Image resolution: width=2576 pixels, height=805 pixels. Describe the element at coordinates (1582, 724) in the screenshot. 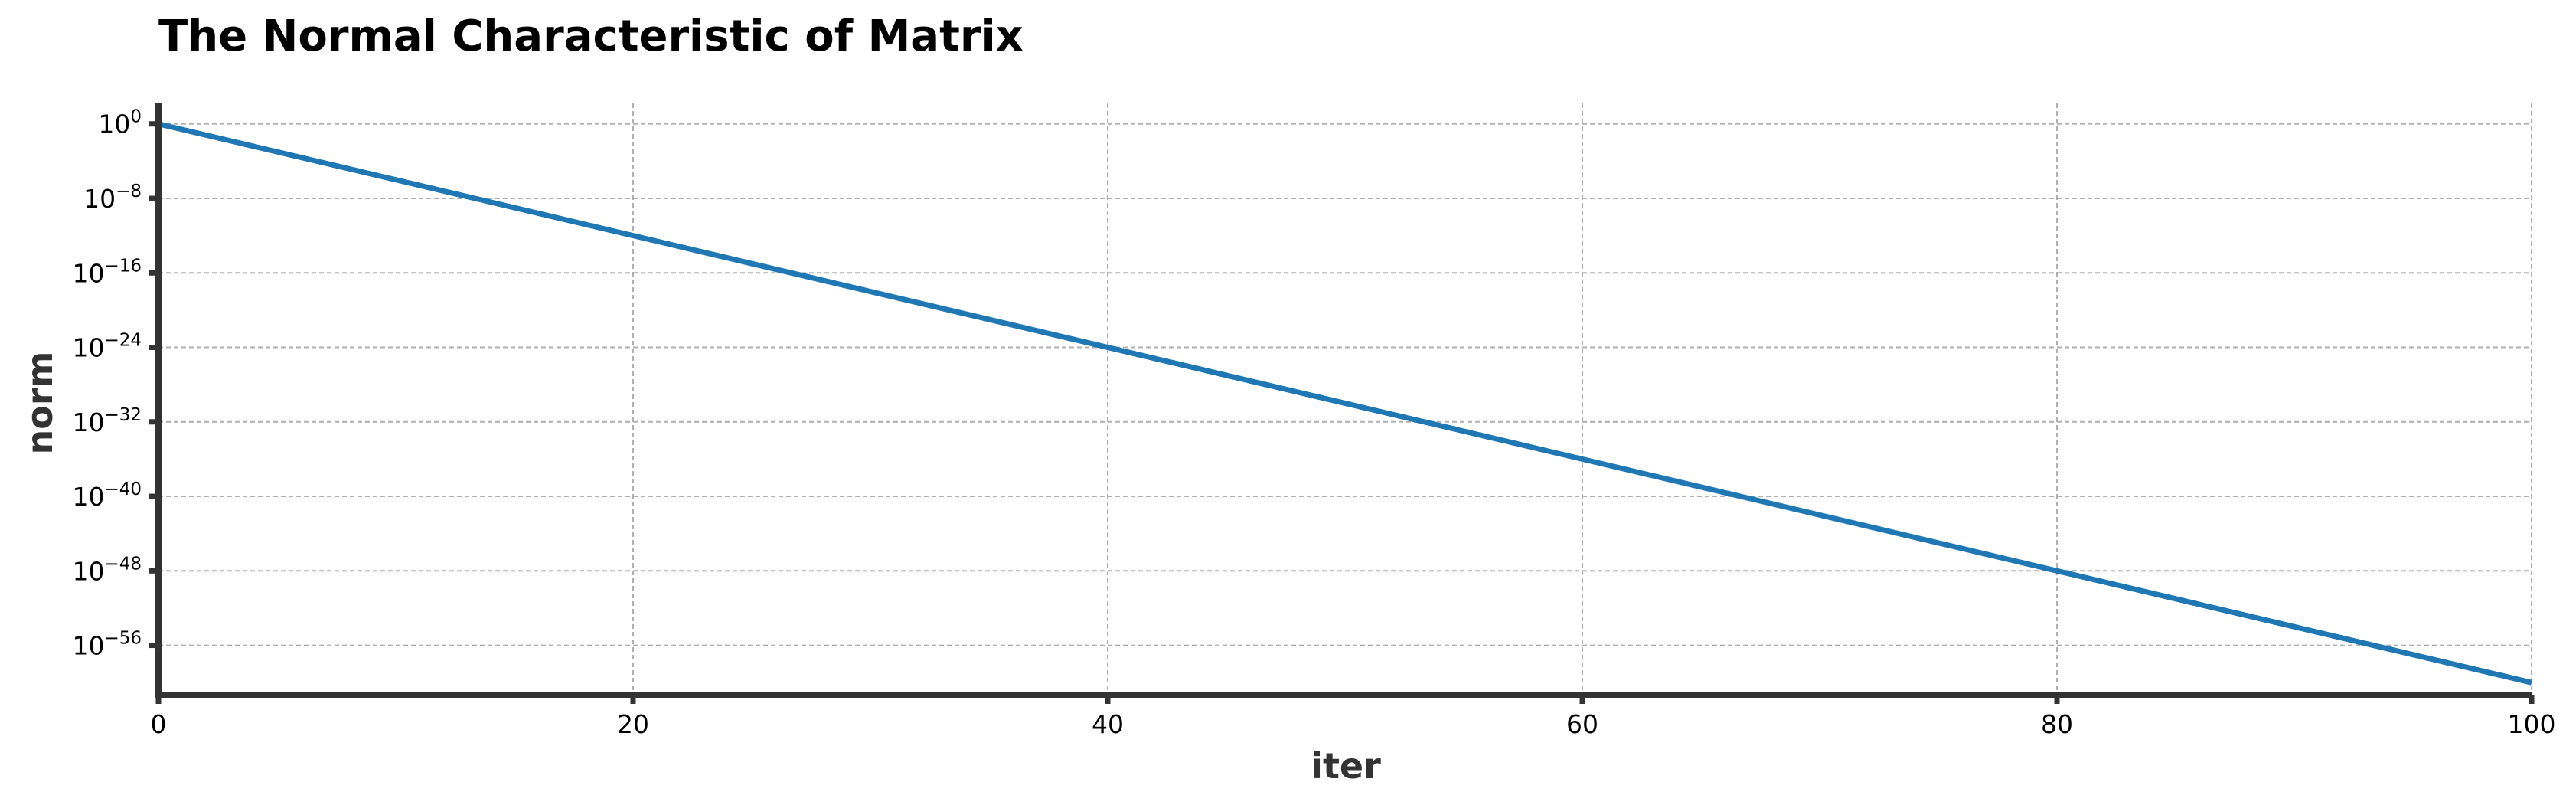

I see `x-tick-label: 60` at that location.